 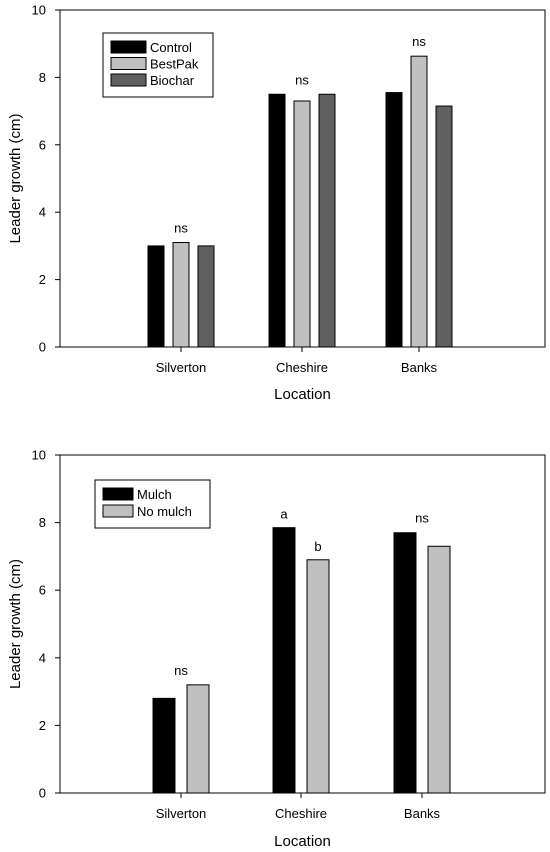 I want to click on bar-mulch-banks, so click(x=405, y=663).